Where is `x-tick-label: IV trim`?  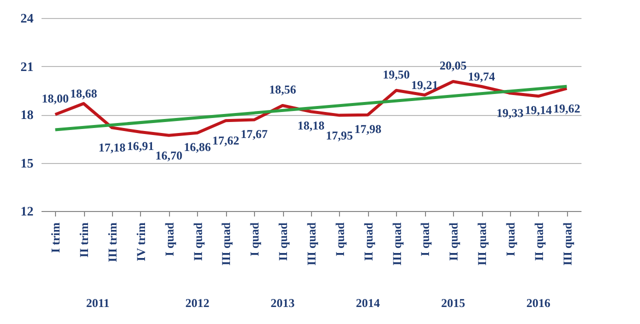
x-tick-label: IV trim is located at coordinates (141, 242).